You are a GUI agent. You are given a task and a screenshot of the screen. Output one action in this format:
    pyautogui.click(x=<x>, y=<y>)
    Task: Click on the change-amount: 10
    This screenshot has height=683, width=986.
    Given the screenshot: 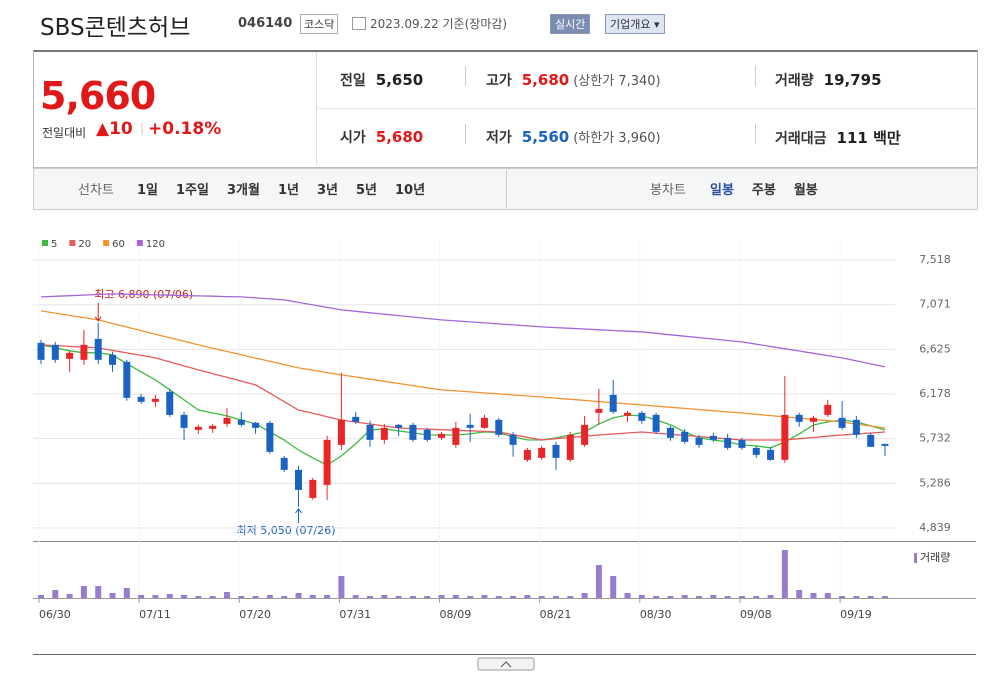 What is the action you would take?
    pyautogui.click(x=121, y=129)
    